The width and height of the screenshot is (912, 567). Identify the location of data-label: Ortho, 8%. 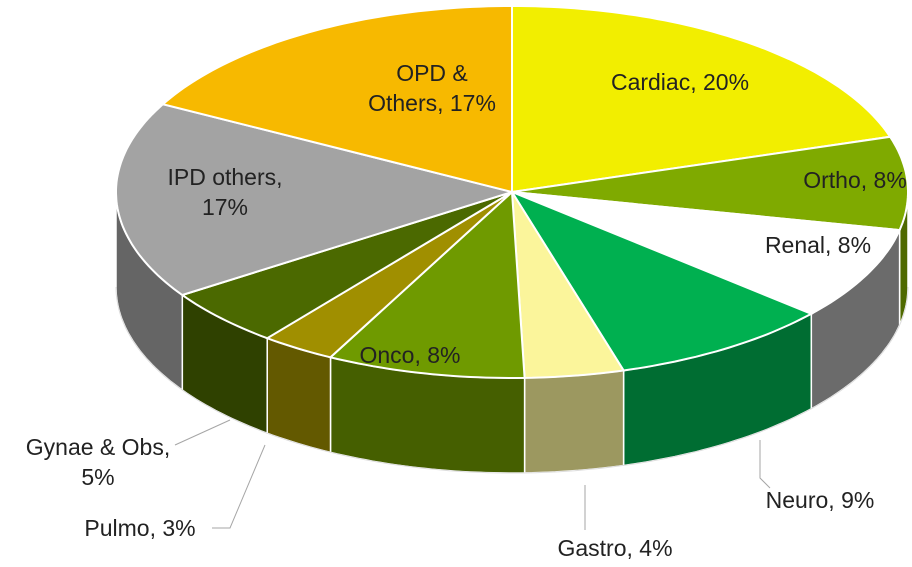
(855, 180).